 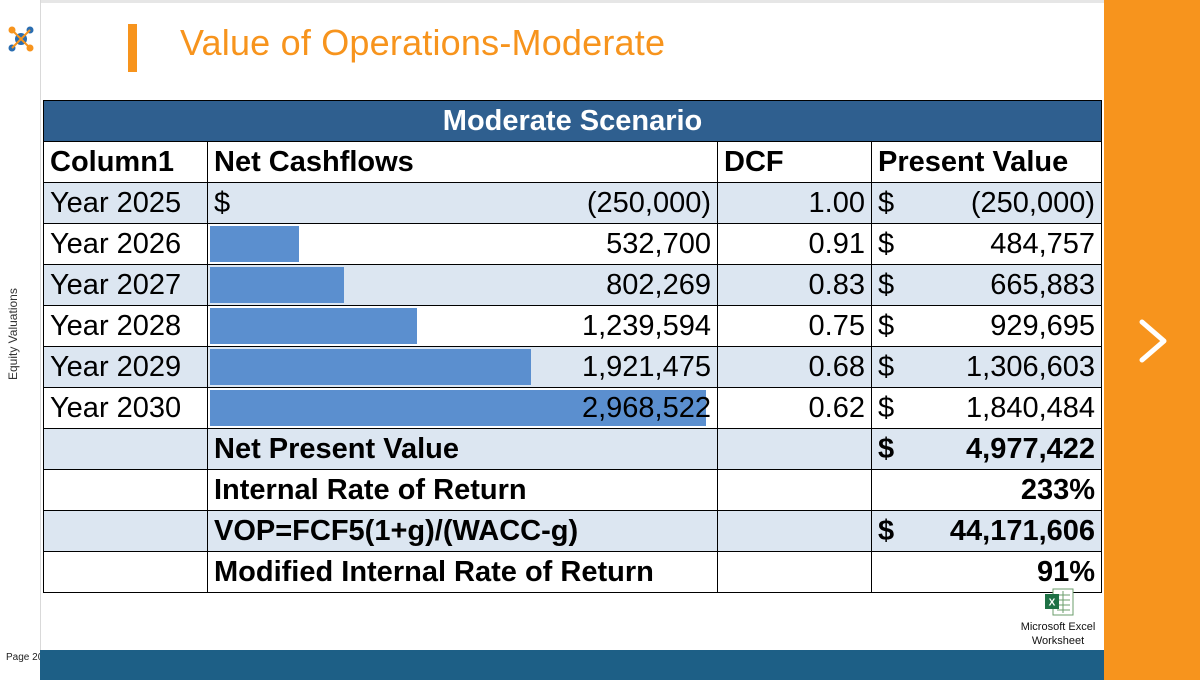 I want to click on present-value: 665,883, so click(x=1043, y=284).